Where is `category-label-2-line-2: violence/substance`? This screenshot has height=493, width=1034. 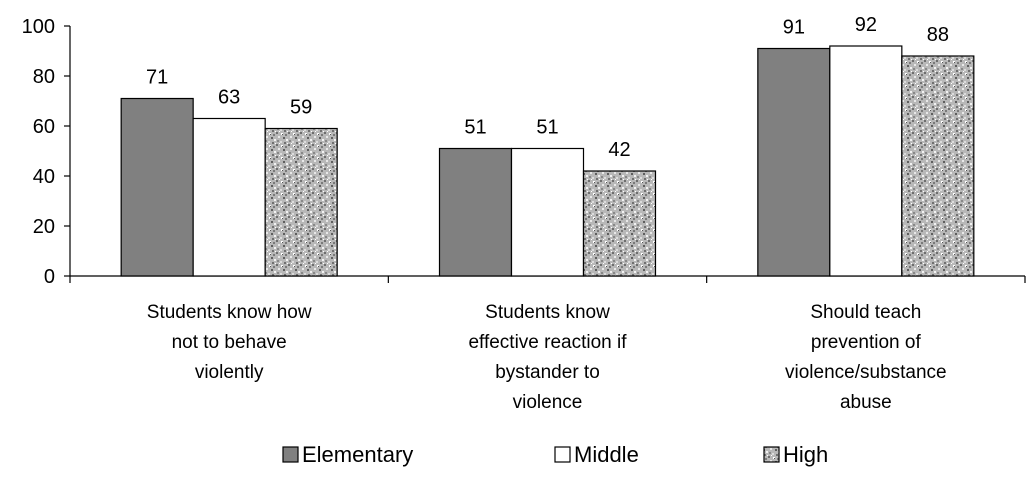 category-label-2-line-2: violence/substance is located at coordinates (866, 372).